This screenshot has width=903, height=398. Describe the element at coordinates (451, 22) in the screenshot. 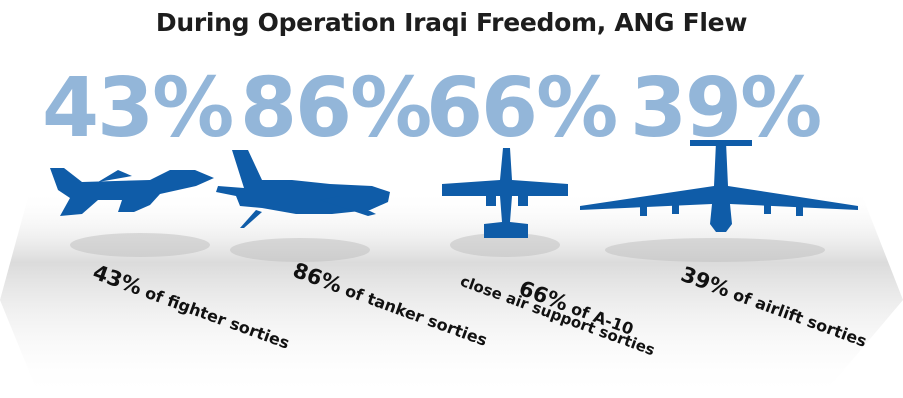

I see `page-title: During Operation Iraqi Freedom, ANG Flew` at that location.